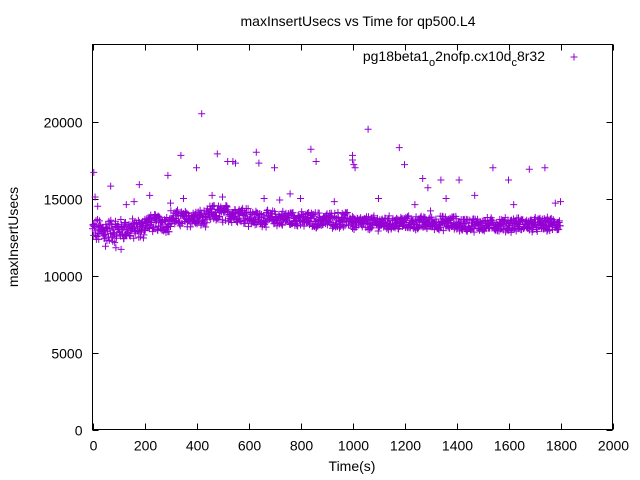 This screenshot has width=640, height=480. What do you see at coordinates (66, 354) in the screenshot?
I see `y-tick-label: 5000` at bounding box center [66, 354].